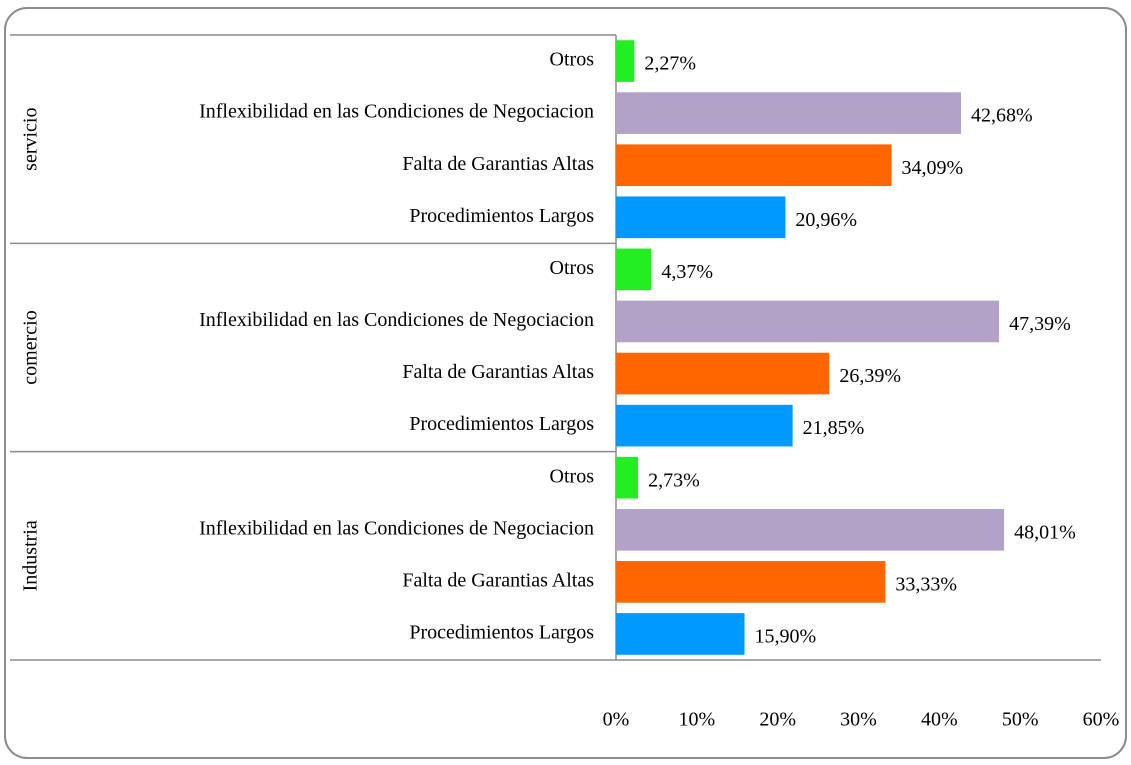 The image size is (1131, 765). Describe the element at coordinates (696, 720) in the screenshot. I see `x-tick-label: 10%` at that location.